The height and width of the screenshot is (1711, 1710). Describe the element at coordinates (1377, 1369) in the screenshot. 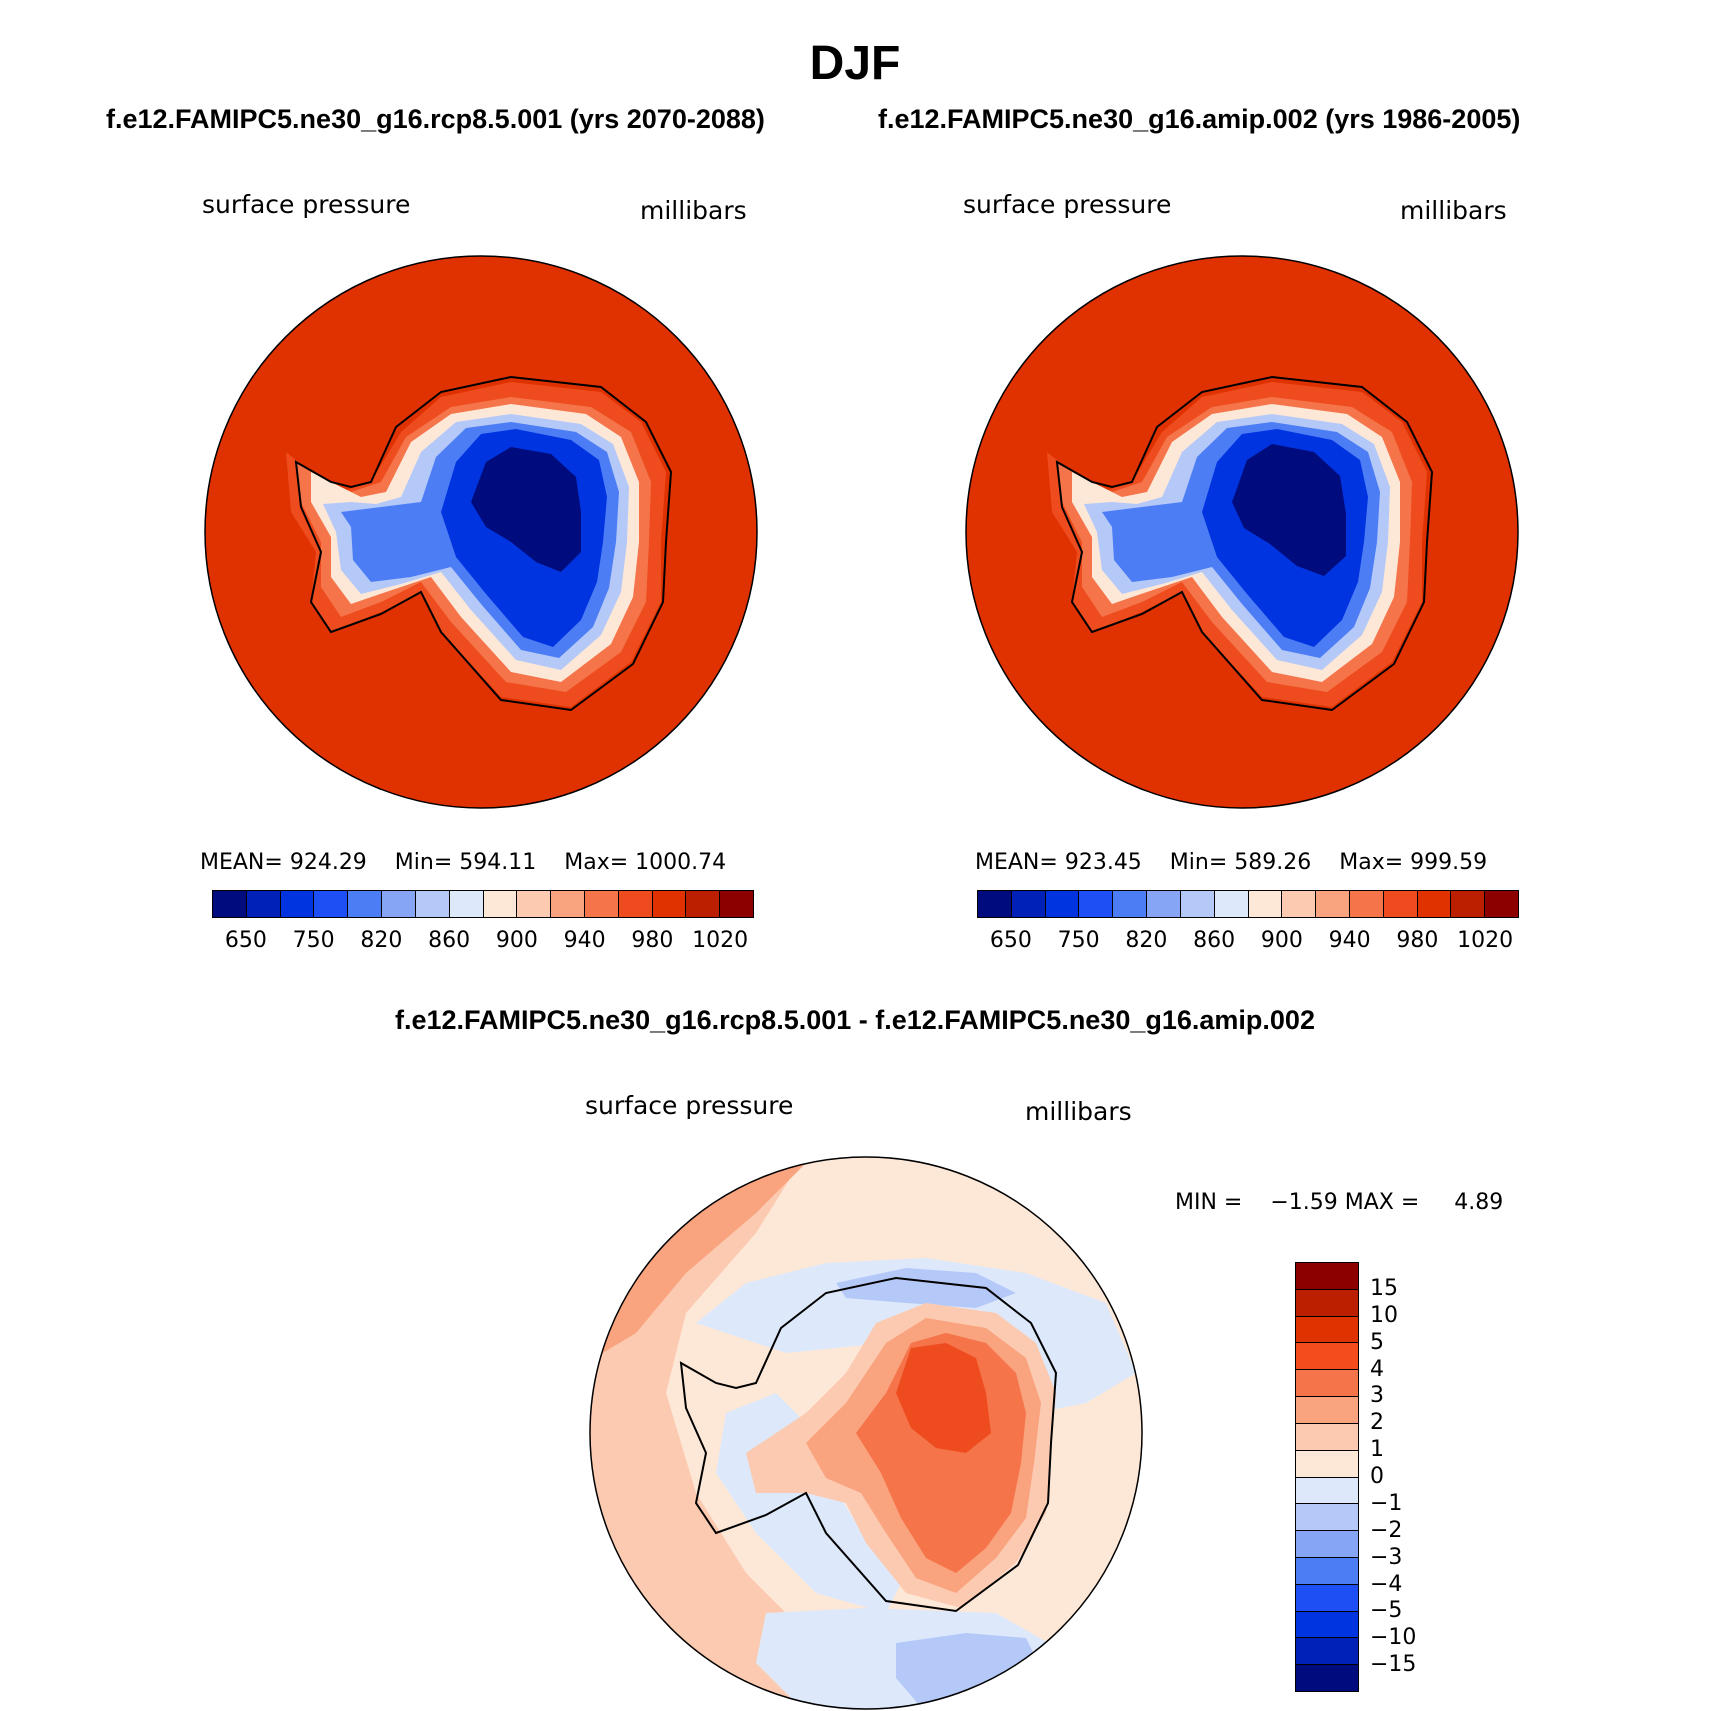

I see `colorbar-tick-label: 4` at that location.